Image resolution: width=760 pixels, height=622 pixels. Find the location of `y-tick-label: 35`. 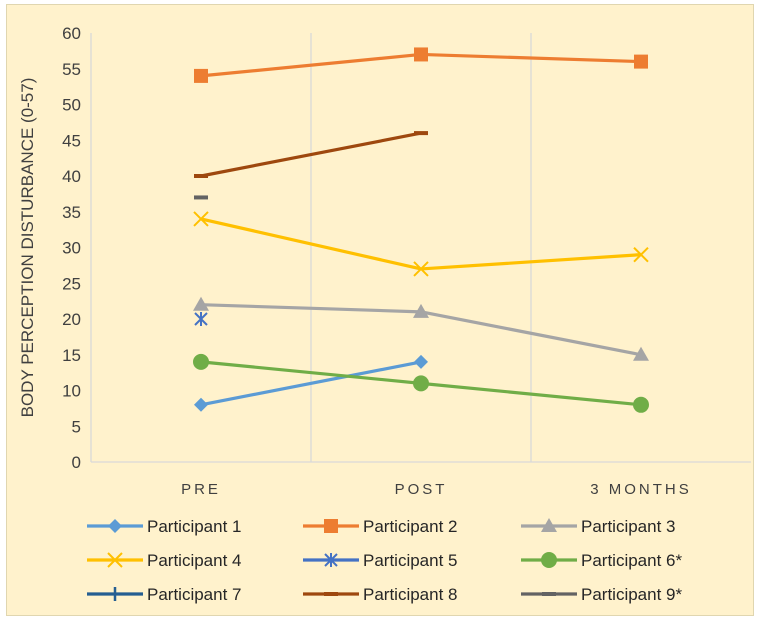

y-tick-label: 35 is located at coordinates (71, 212).